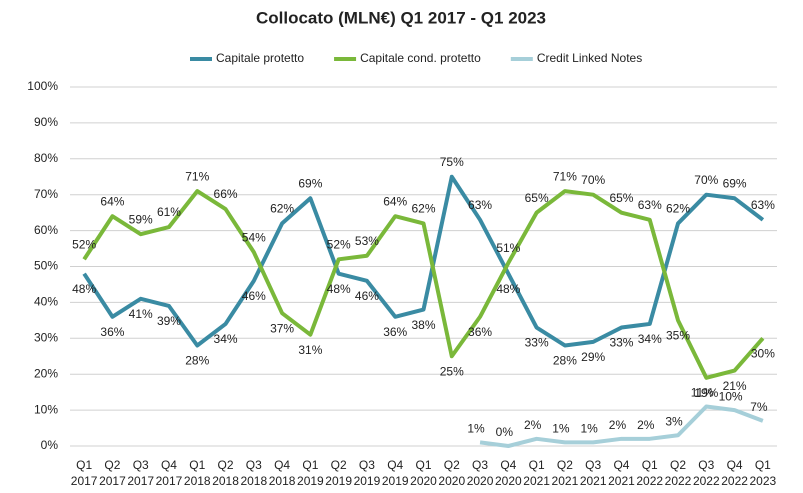 The height and width of the screenshot is (493, 803). Describe the element at coordinates (197, 473) in the screenshot. I see `x-tick-label: Q1 2018` at that location.